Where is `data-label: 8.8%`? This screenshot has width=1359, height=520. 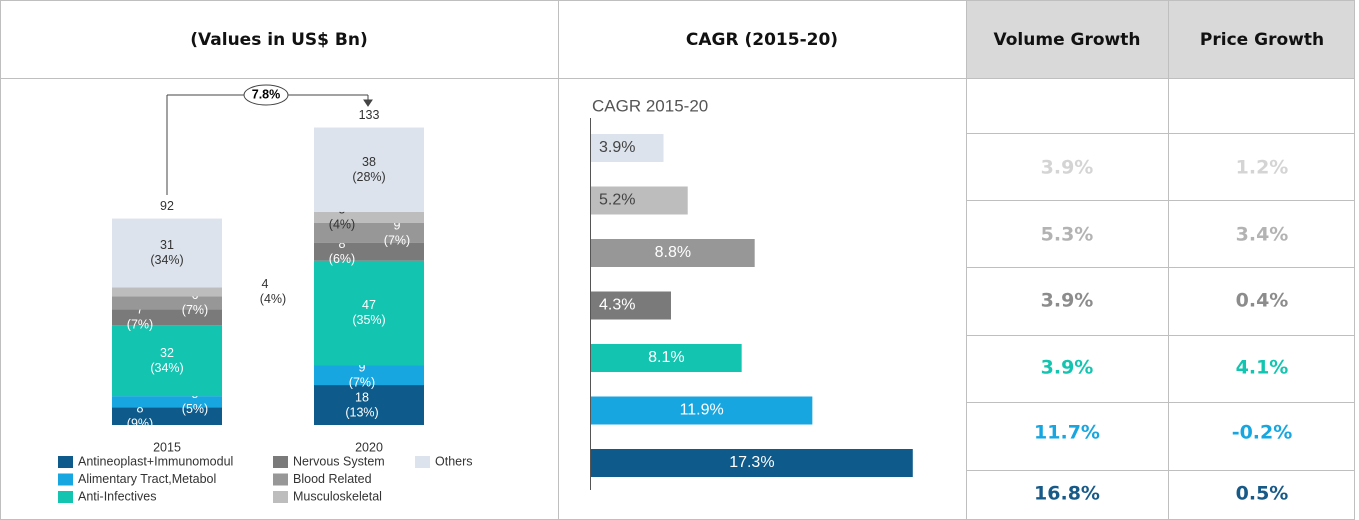
data-label: 8.8% is located at coordinates (673, 252).